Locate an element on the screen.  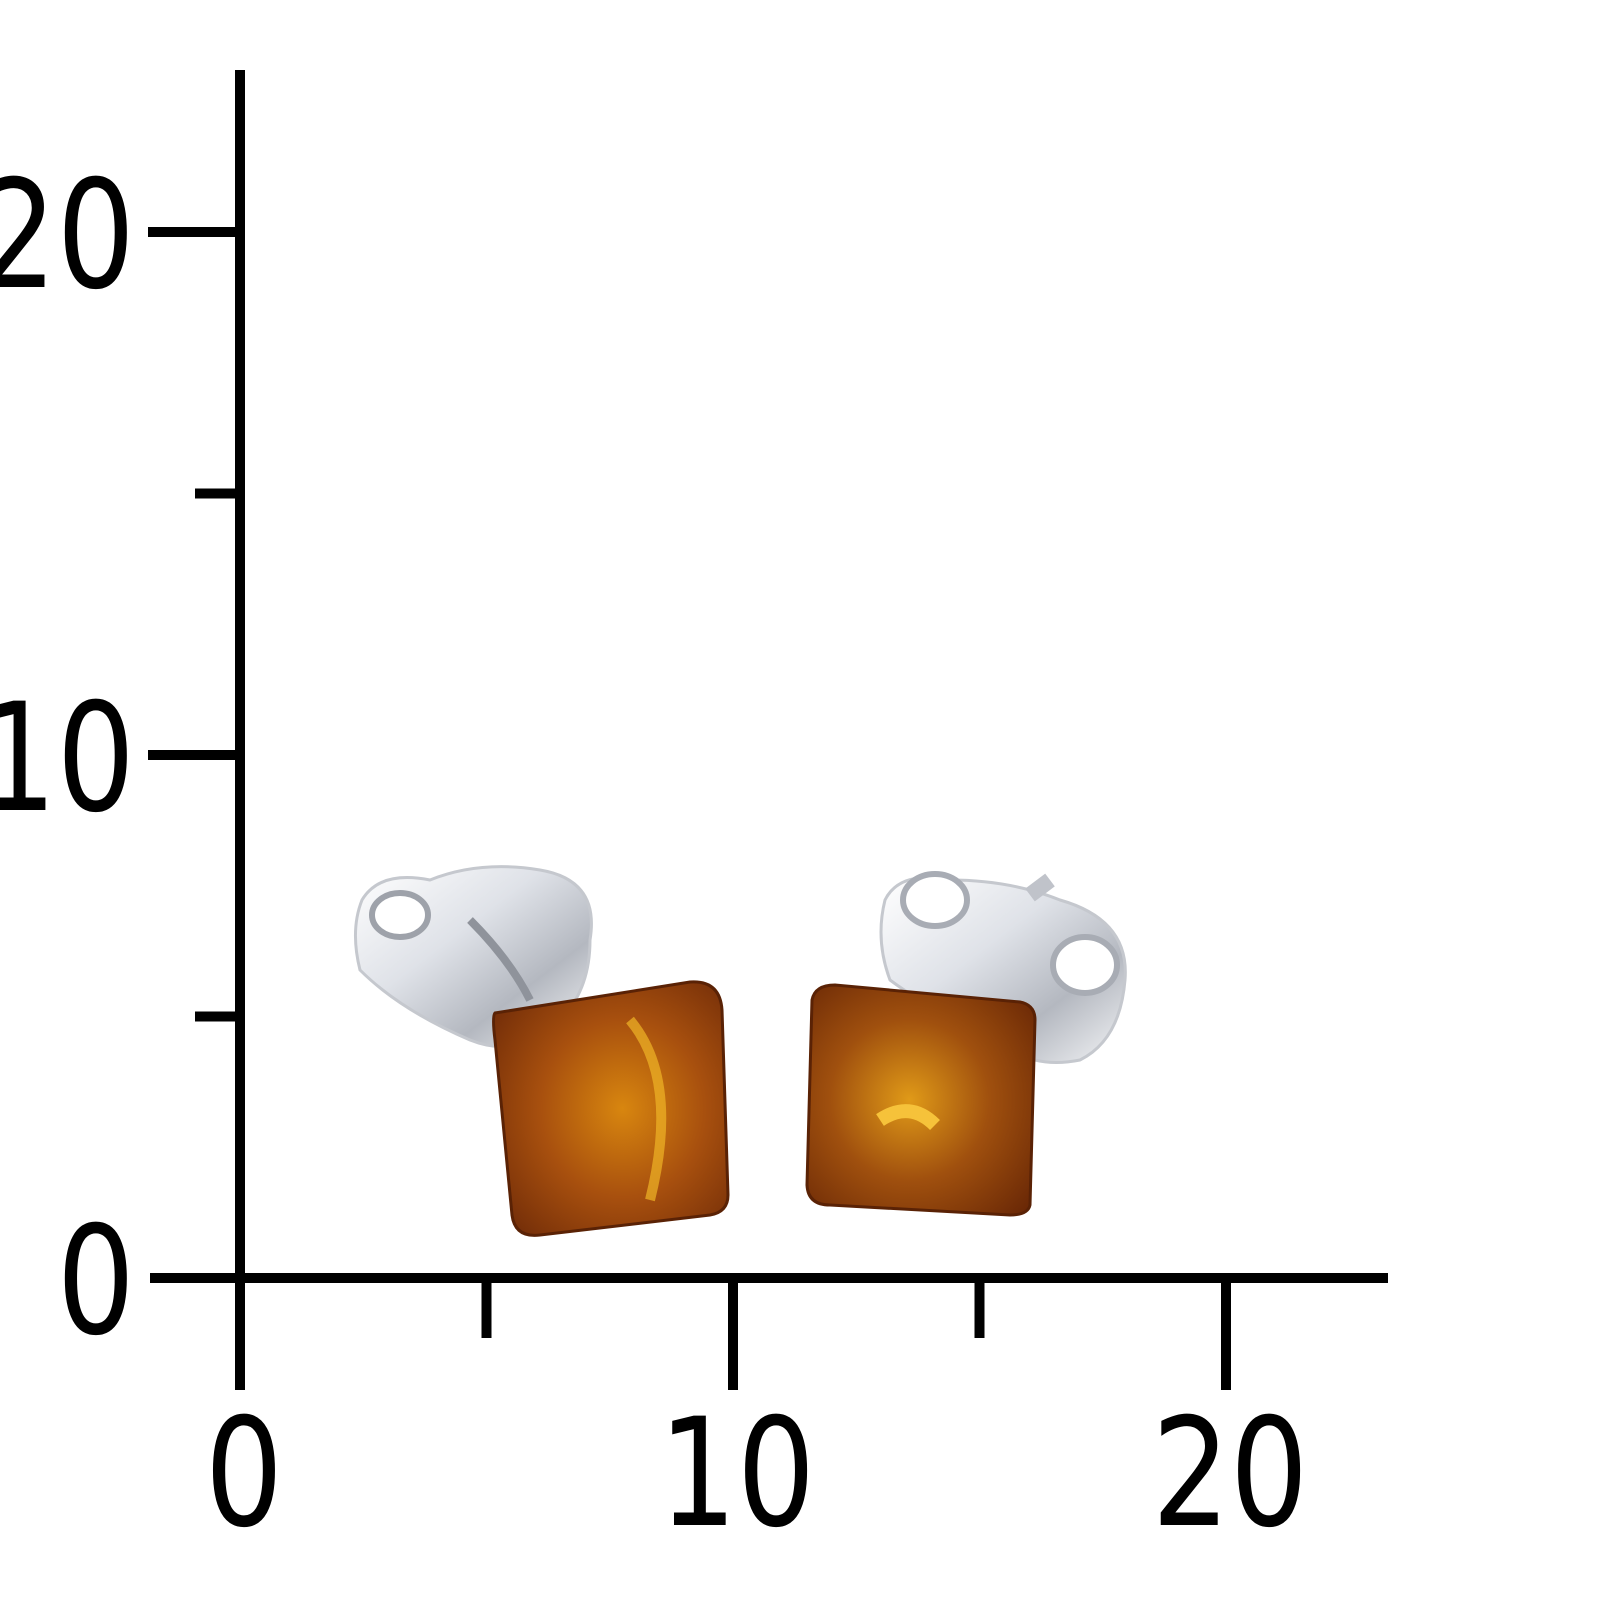
earring-left is located at coordinates (541, 1051).